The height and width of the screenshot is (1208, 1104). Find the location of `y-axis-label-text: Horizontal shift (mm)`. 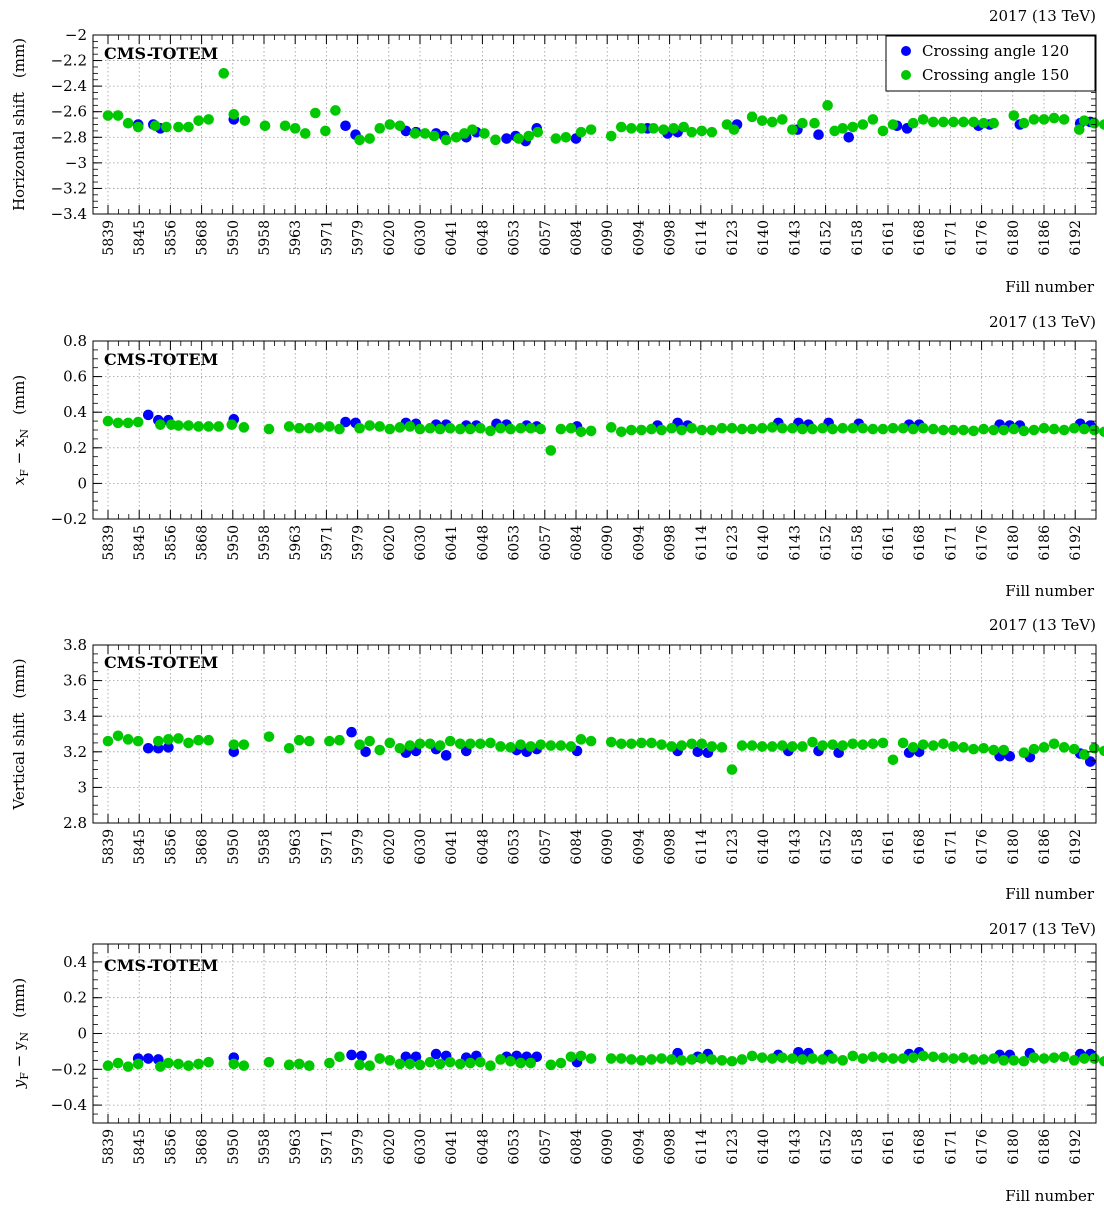

y-axis-label-text: Horizontal shift (mm) is located at coordinates (19, 124).